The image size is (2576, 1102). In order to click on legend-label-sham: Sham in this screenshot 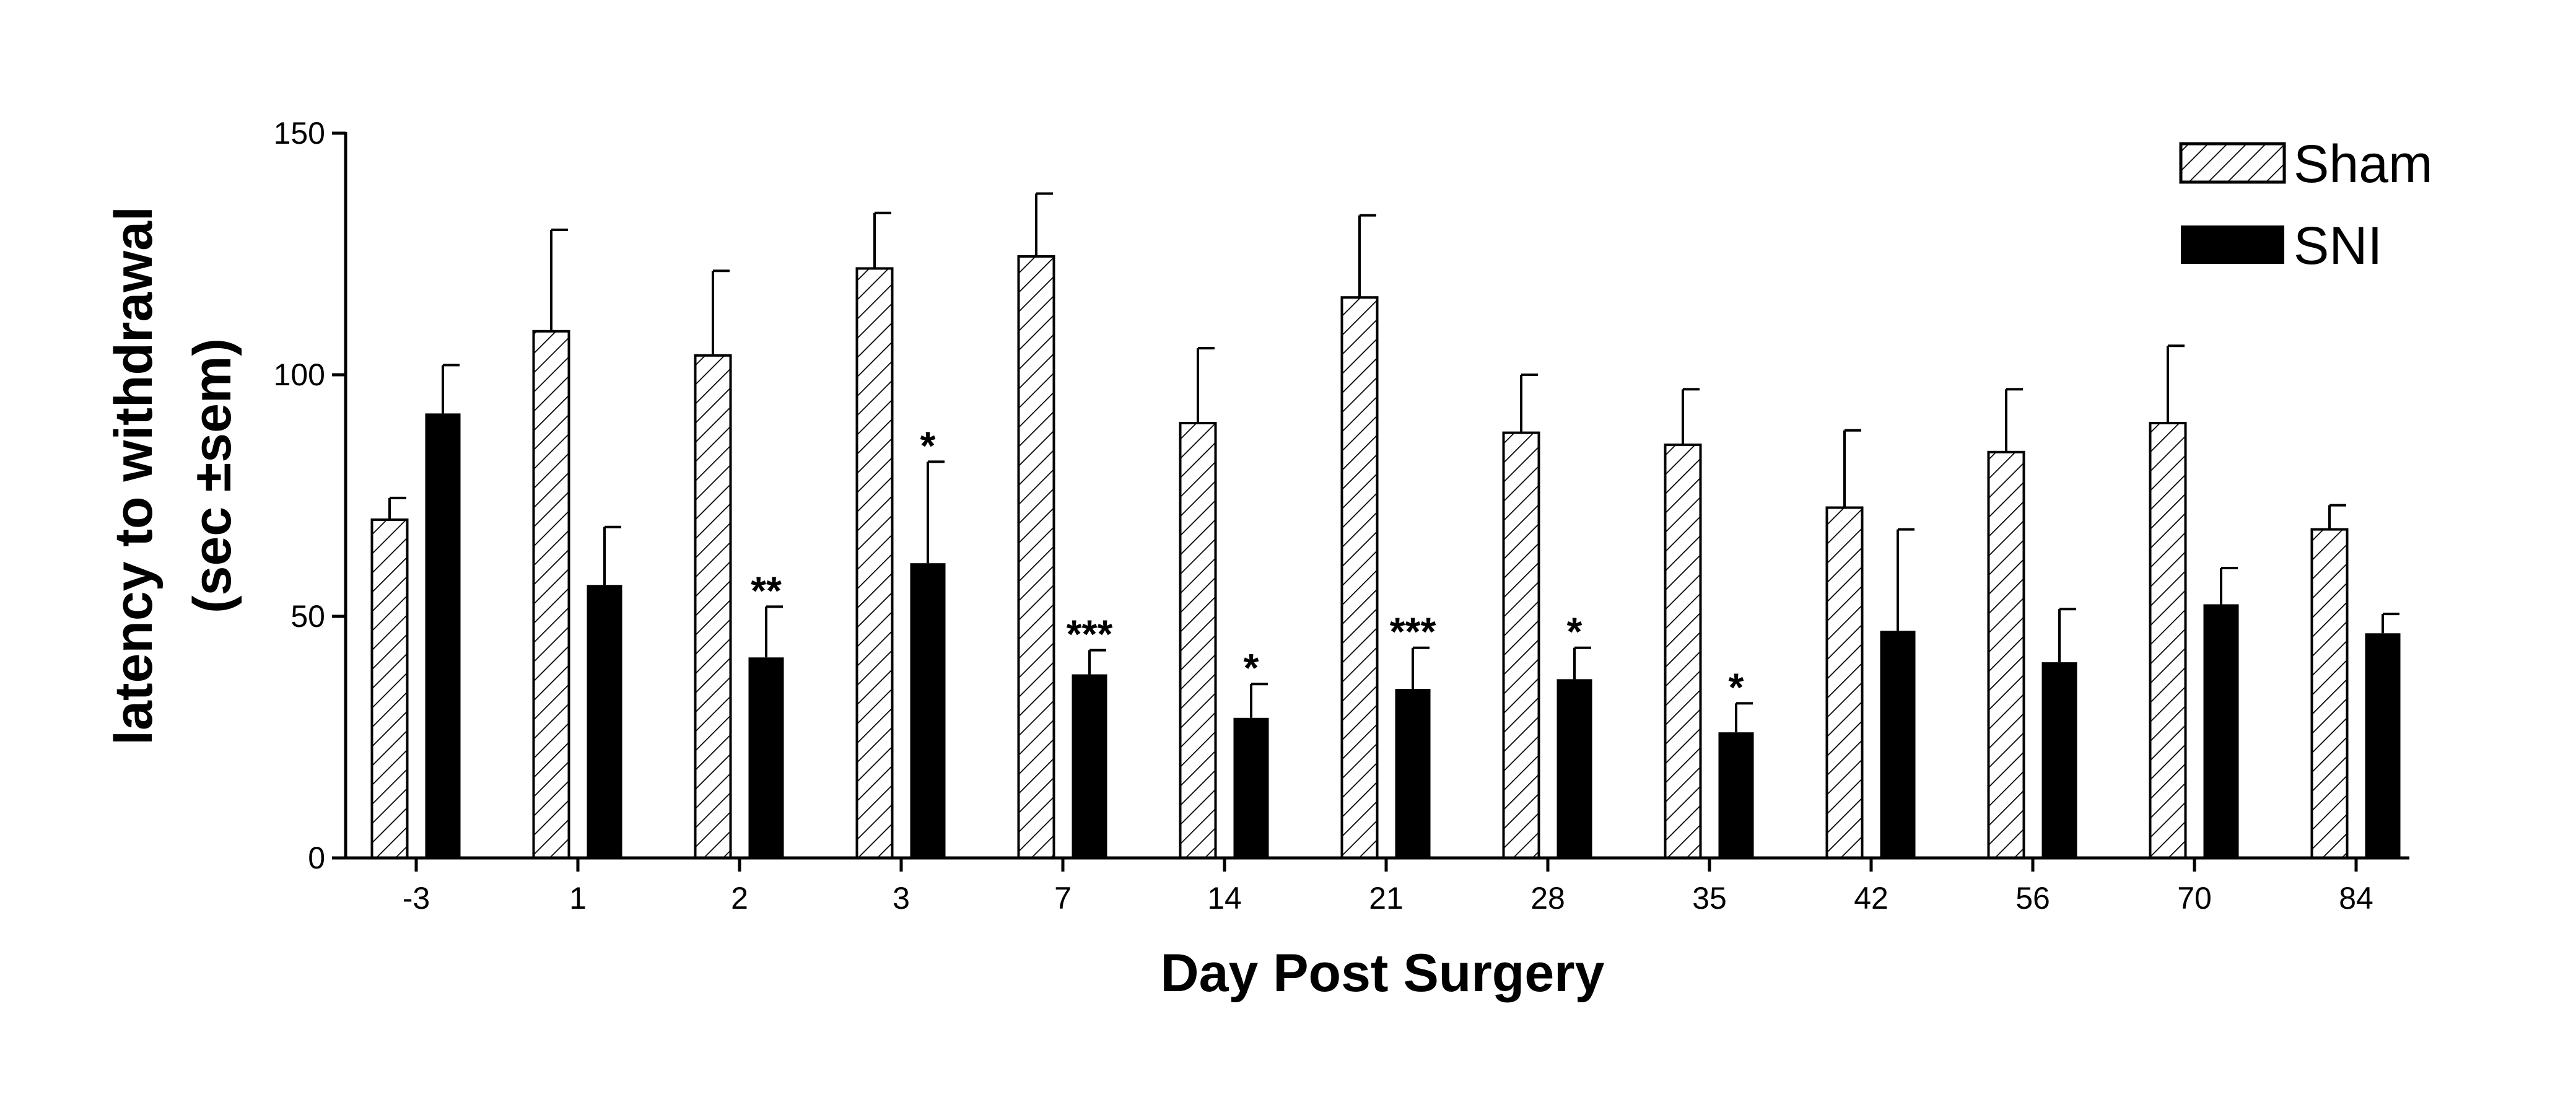, I will do `click(2363, 164)`.